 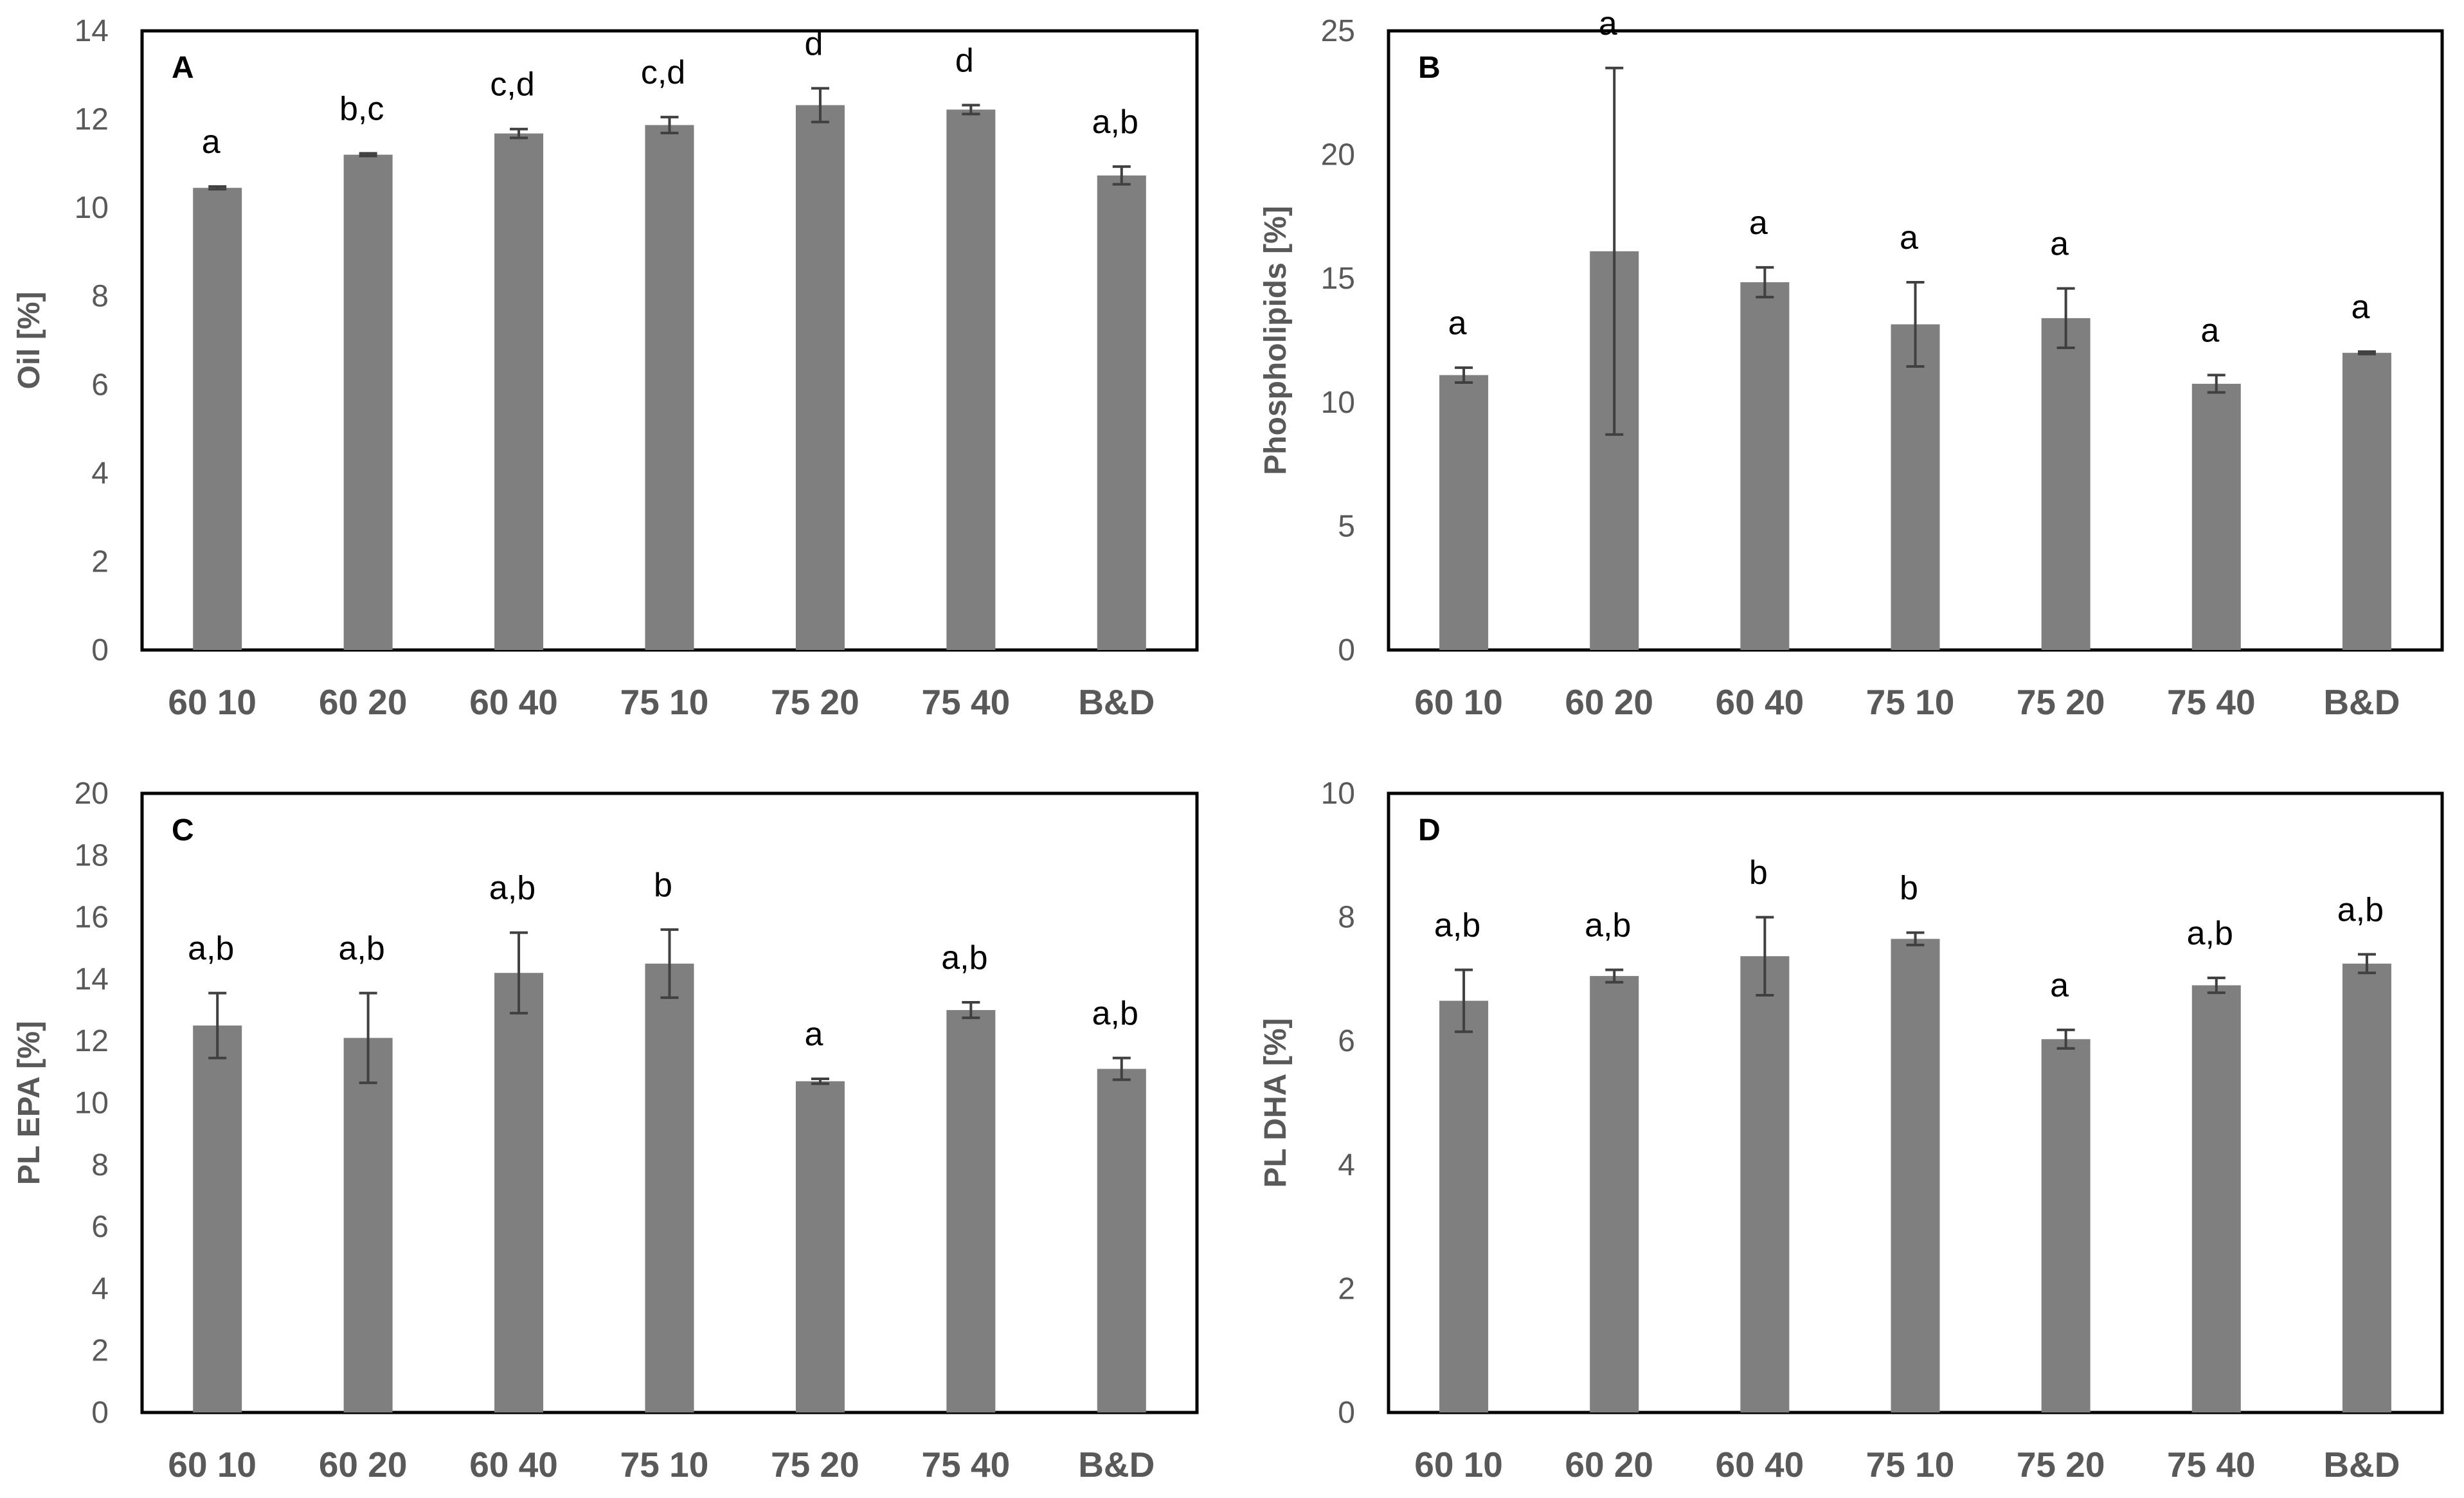 What do you see at coordinates (100, 562) in the screenshot?
I see `panel-a-ytick-label: 2` at bounding box center [100, 562].